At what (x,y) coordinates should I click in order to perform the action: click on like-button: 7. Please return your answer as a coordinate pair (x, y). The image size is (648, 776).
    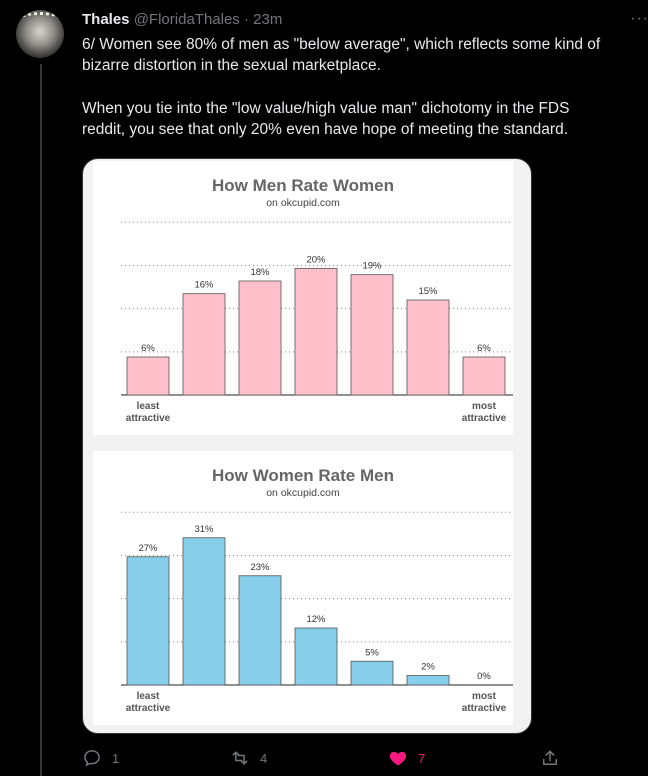
    Looking at the image, I should click on (406, 758).